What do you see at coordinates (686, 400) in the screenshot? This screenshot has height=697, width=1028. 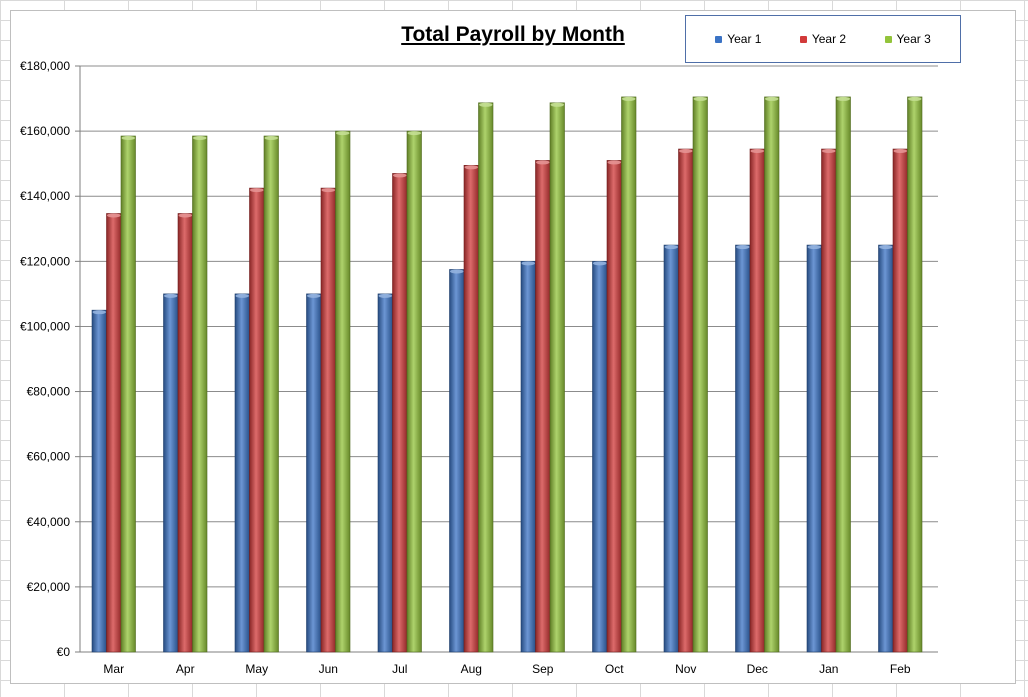 I see `bar-year-2-nov` at bounding box center [686, 400].